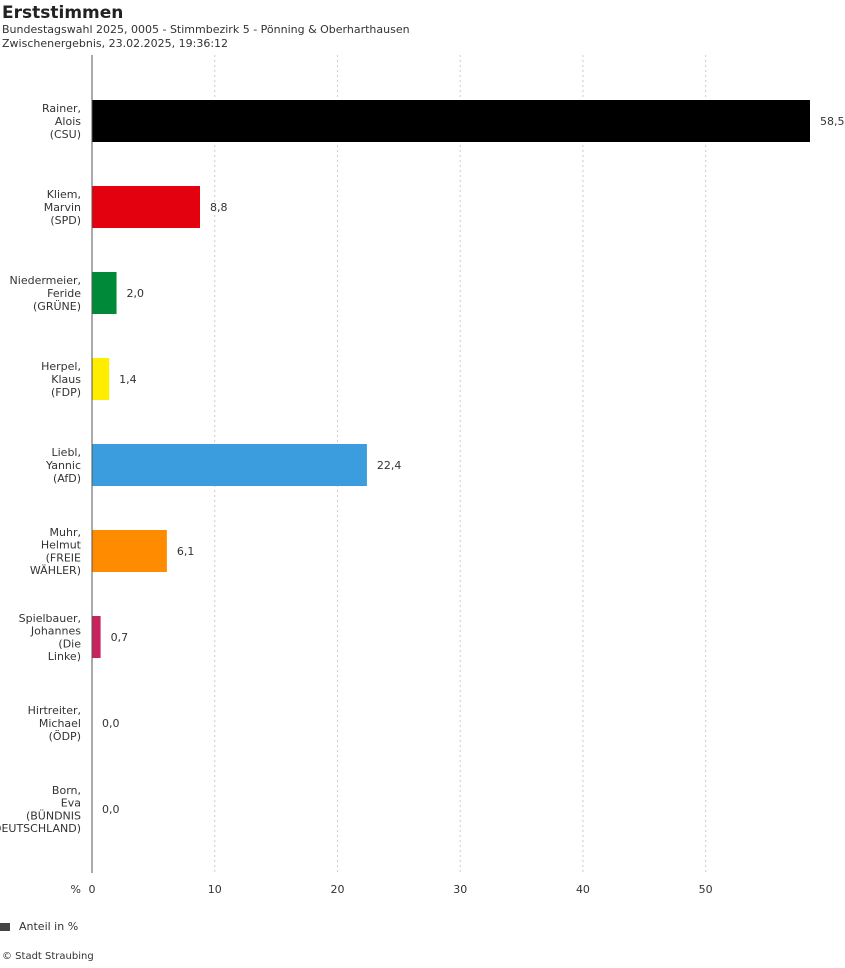 The height and width of the screenshot is (968, 845). I want to click on category-label-line: Eva, so click(71, 803).